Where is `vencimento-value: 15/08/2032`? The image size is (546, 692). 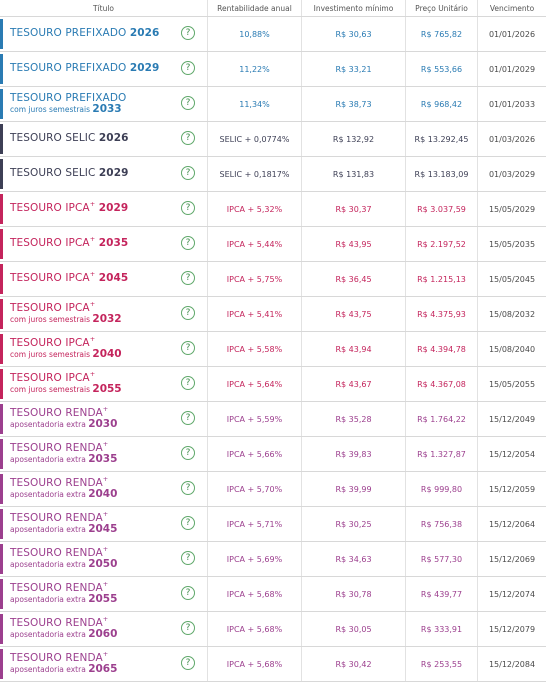
vencimento-value: 15/08/2032 is located at coordinates (511, 314).